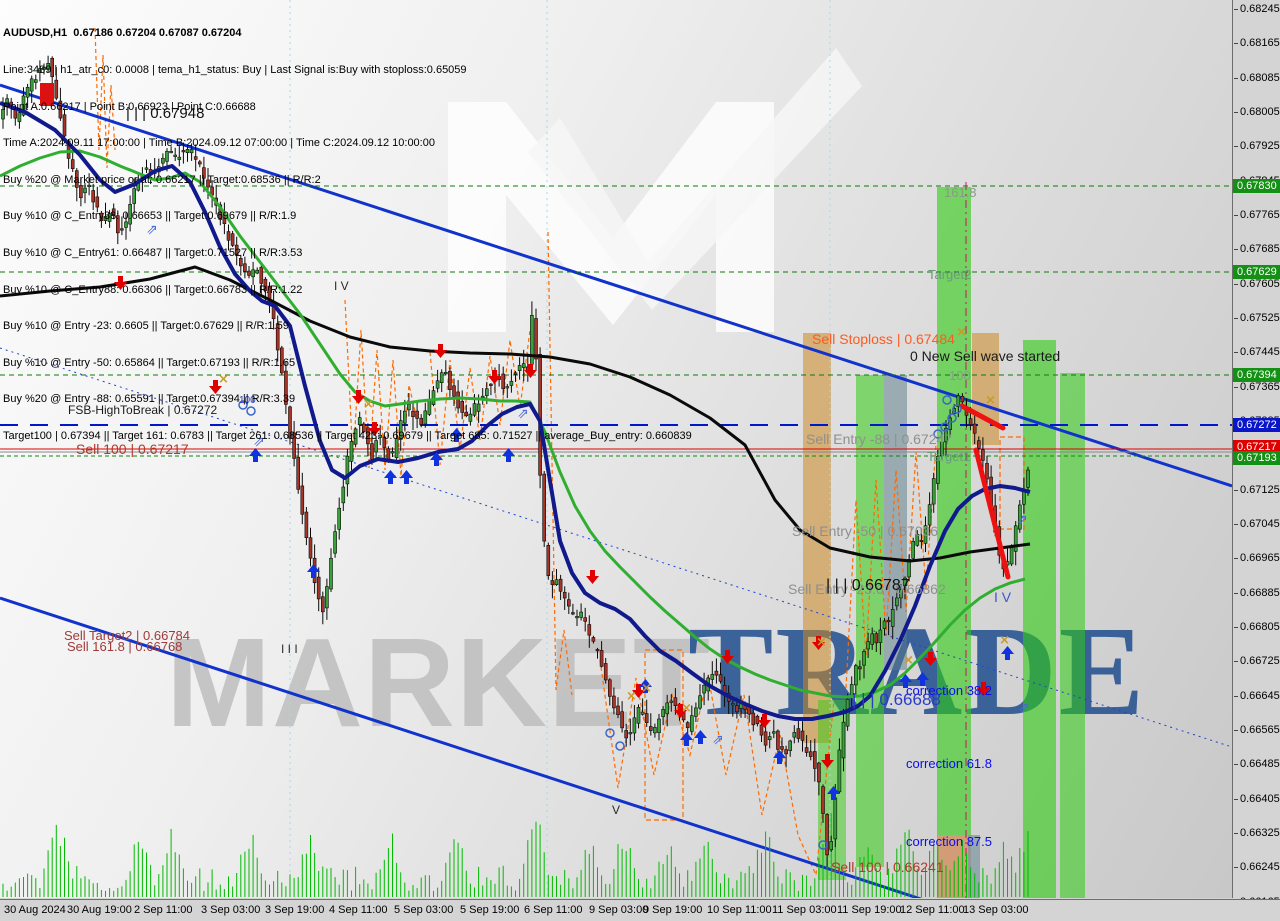 Image resolution: width=1280 pixels, height=921 pixels. Describe the element at coordinates (717, 768) in the screenshot. I see `zigzag-indicator` at that location.